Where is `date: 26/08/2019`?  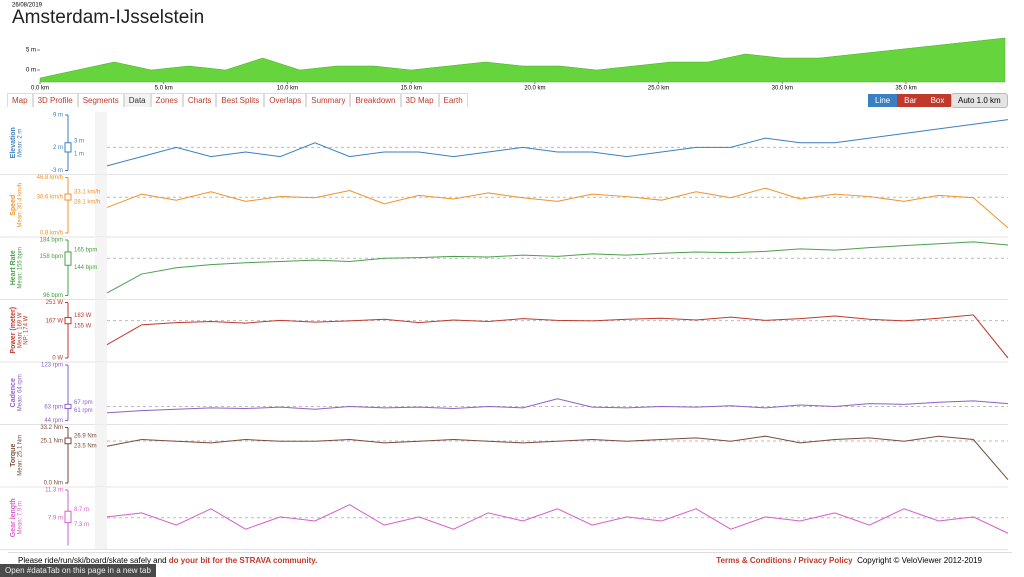
date: 26/08/2019 is located at coordinates (27, 6).